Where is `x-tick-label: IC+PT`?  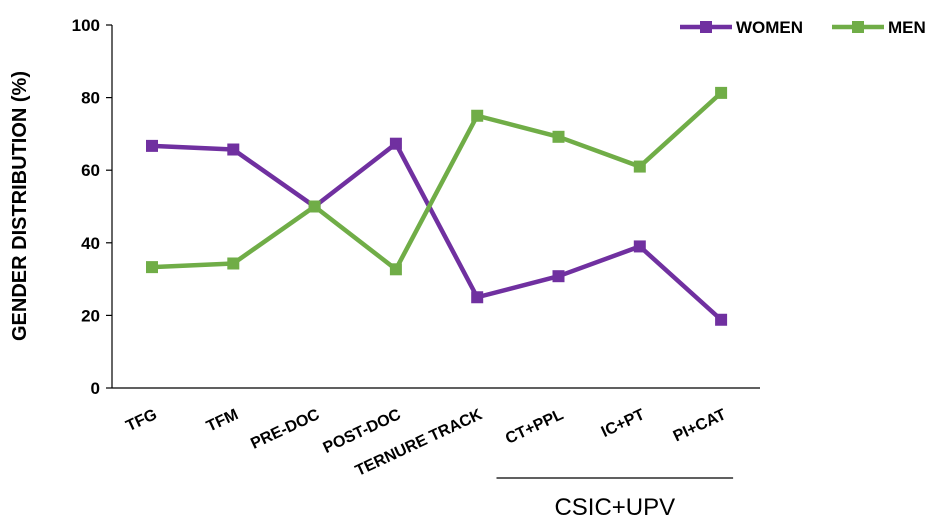 x-tick-label: IC+PT is located at coordinates (623, 423).